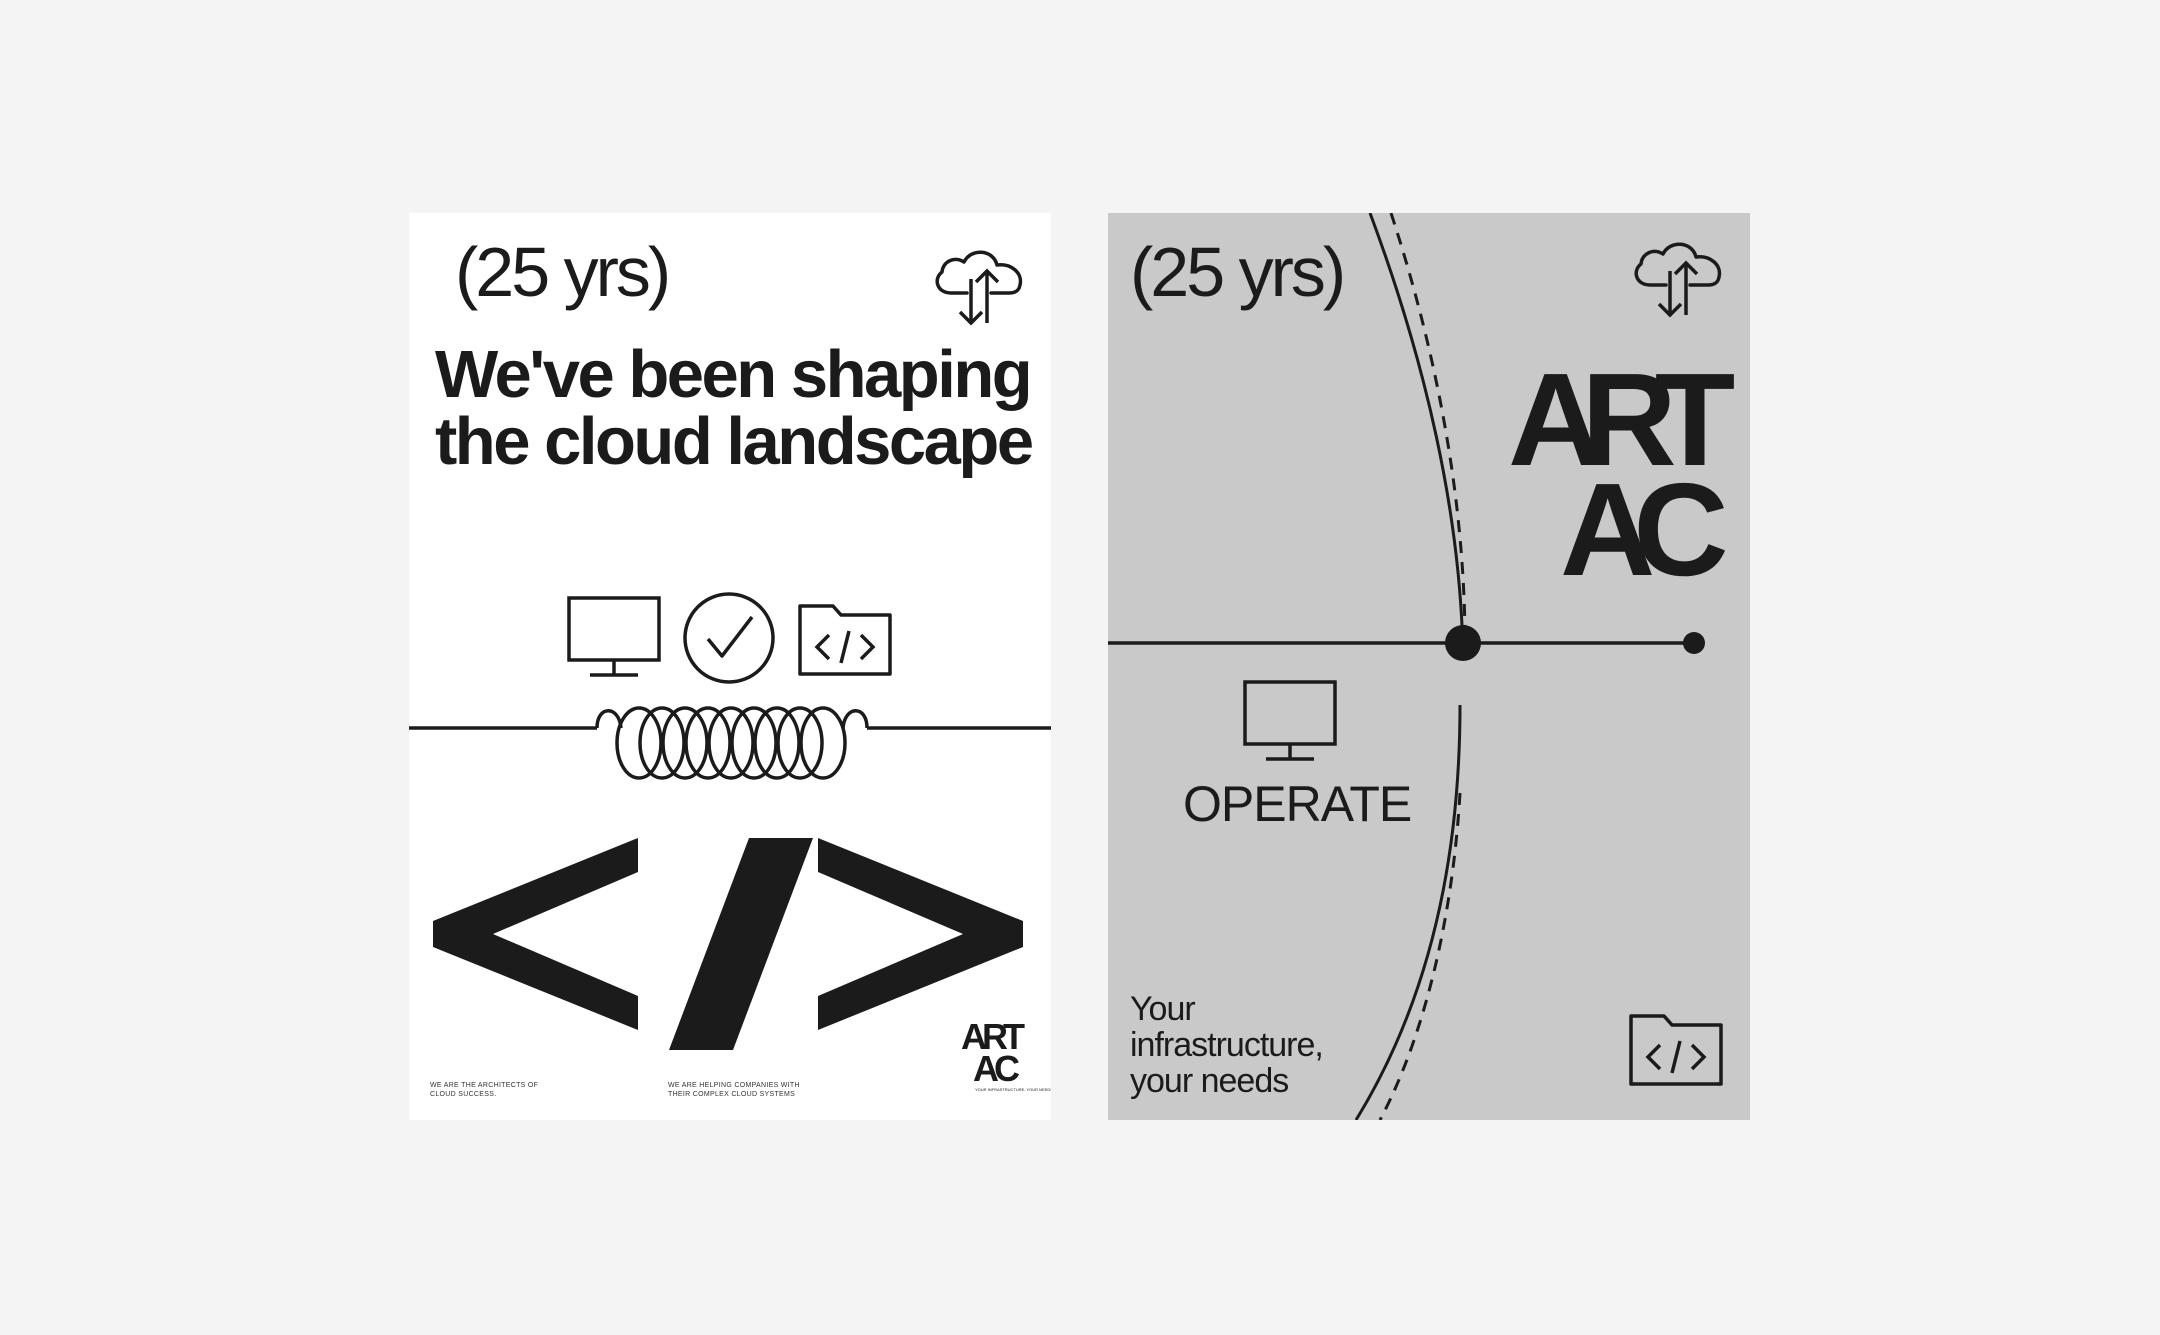  Describe the element at coordinates (728, 944) in the screenshot. I see `code-glyph: </>` at that location.